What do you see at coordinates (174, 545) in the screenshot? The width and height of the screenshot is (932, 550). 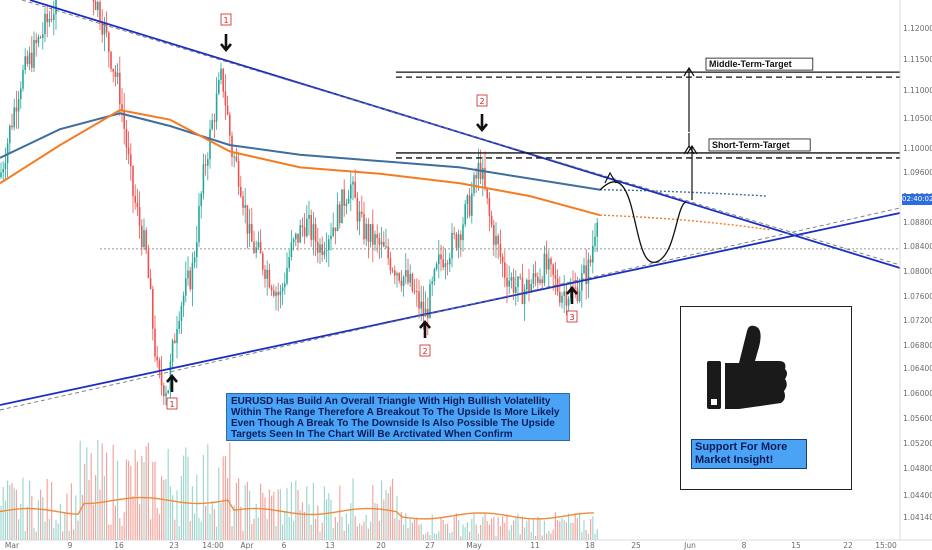 I see `x-tick-label: 23` at bounding box center [174, 545].